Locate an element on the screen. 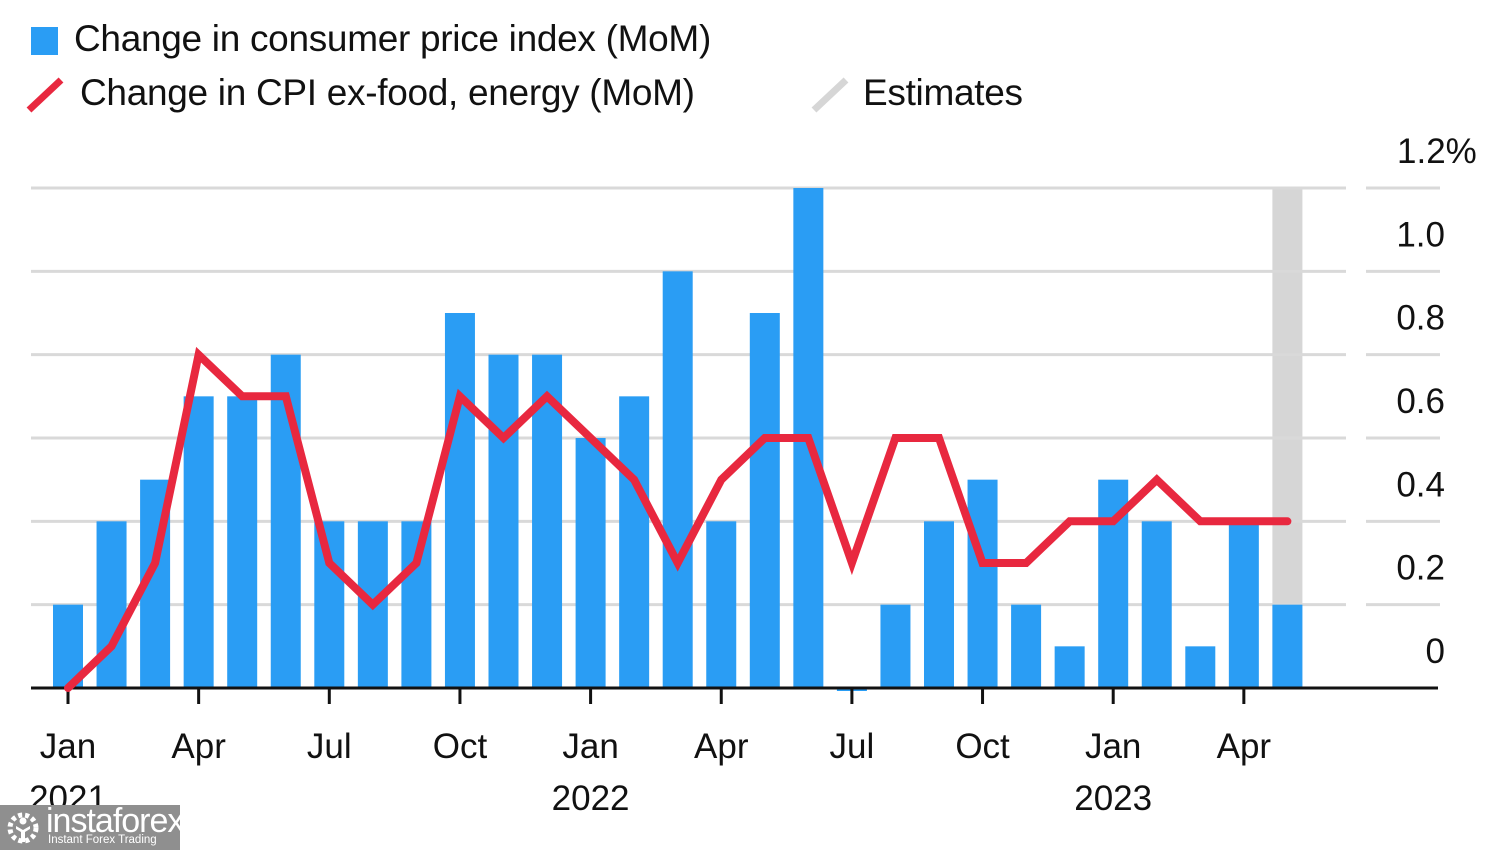 This screenshot has width=1500, height=850. y-tick-label: 1.2% is located at coordinates (1437, 151).